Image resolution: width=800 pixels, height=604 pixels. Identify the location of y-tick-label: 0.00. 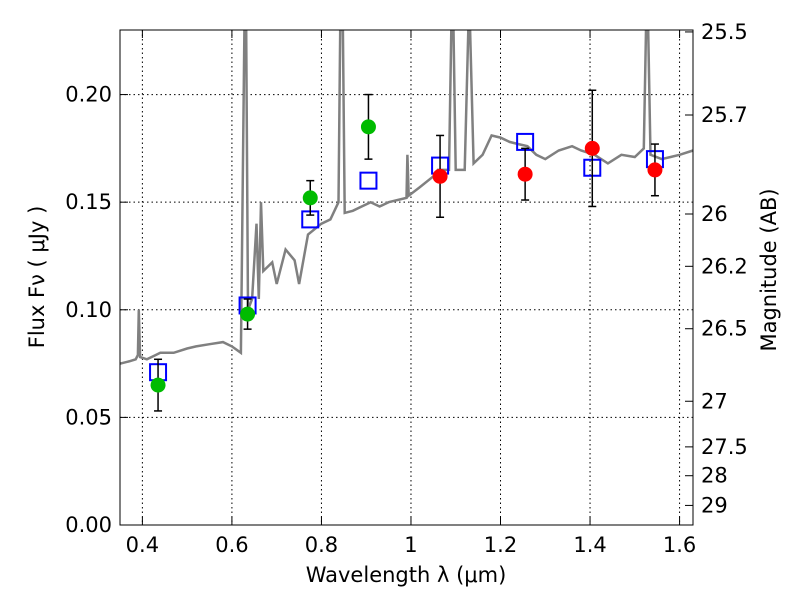
(88, 525).